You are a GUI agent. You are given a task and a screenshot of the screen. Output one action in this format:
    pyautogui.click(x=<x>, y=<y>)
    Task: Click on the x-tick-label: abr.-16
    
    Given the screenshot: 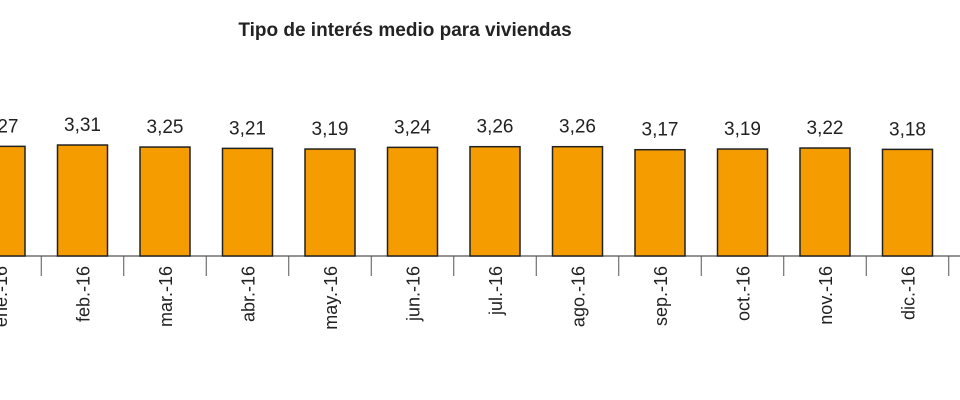 What is the action you would take?
    pyautogui.click(x=249, y=294)
    